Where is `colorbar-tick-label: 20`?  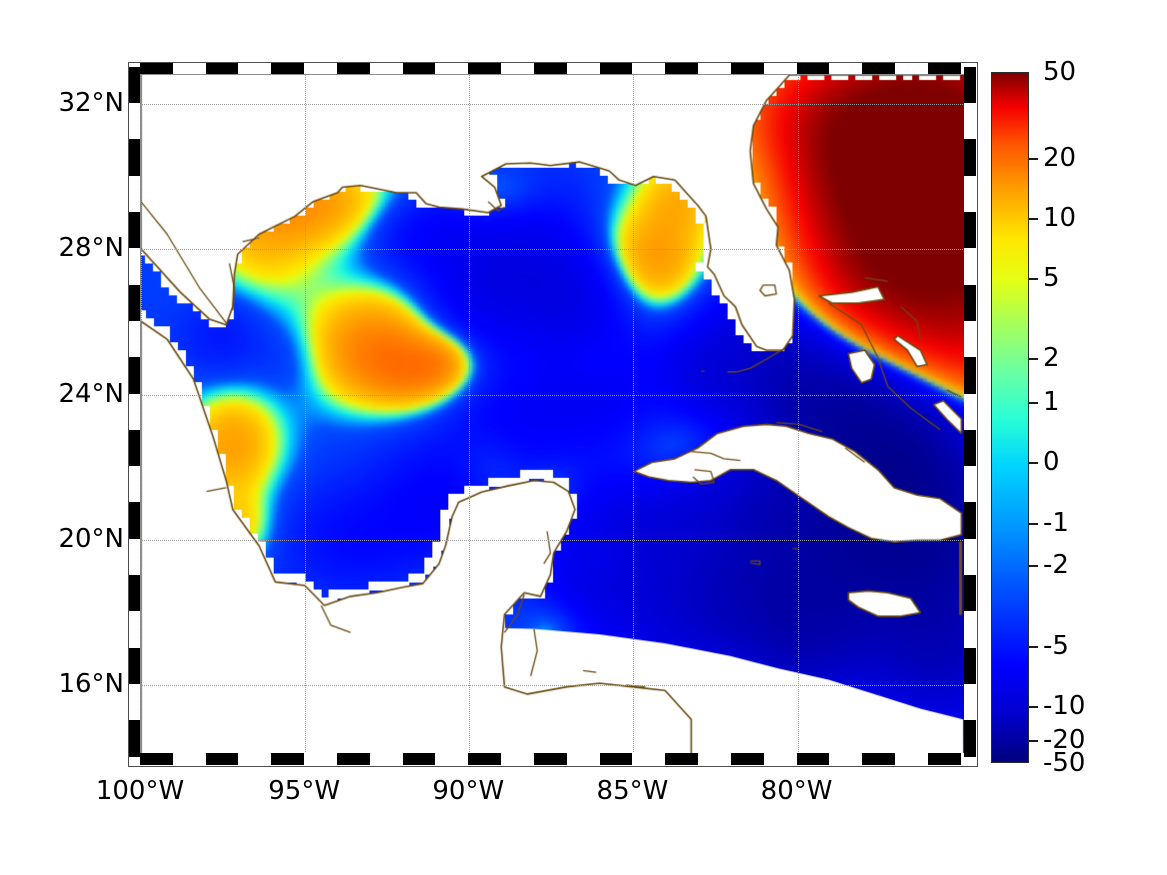 colorbar-tick-label: 20 is located at coordinates (1060, 158).